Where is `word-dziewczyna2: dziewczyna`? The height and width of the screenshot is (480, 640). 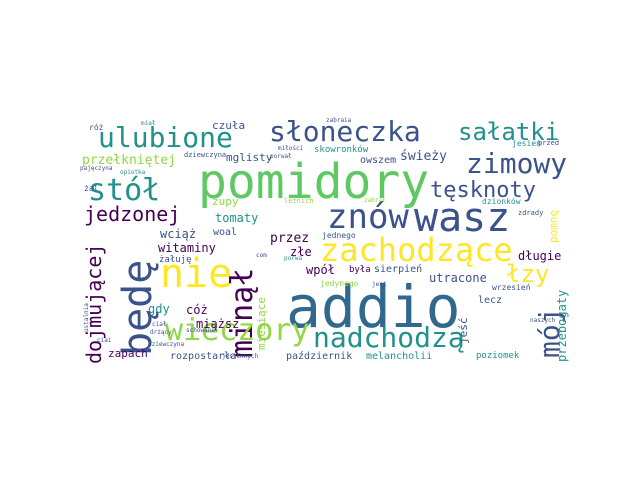
word-dziewczyna2: dziewczyna is located at coordinates (166, 344).